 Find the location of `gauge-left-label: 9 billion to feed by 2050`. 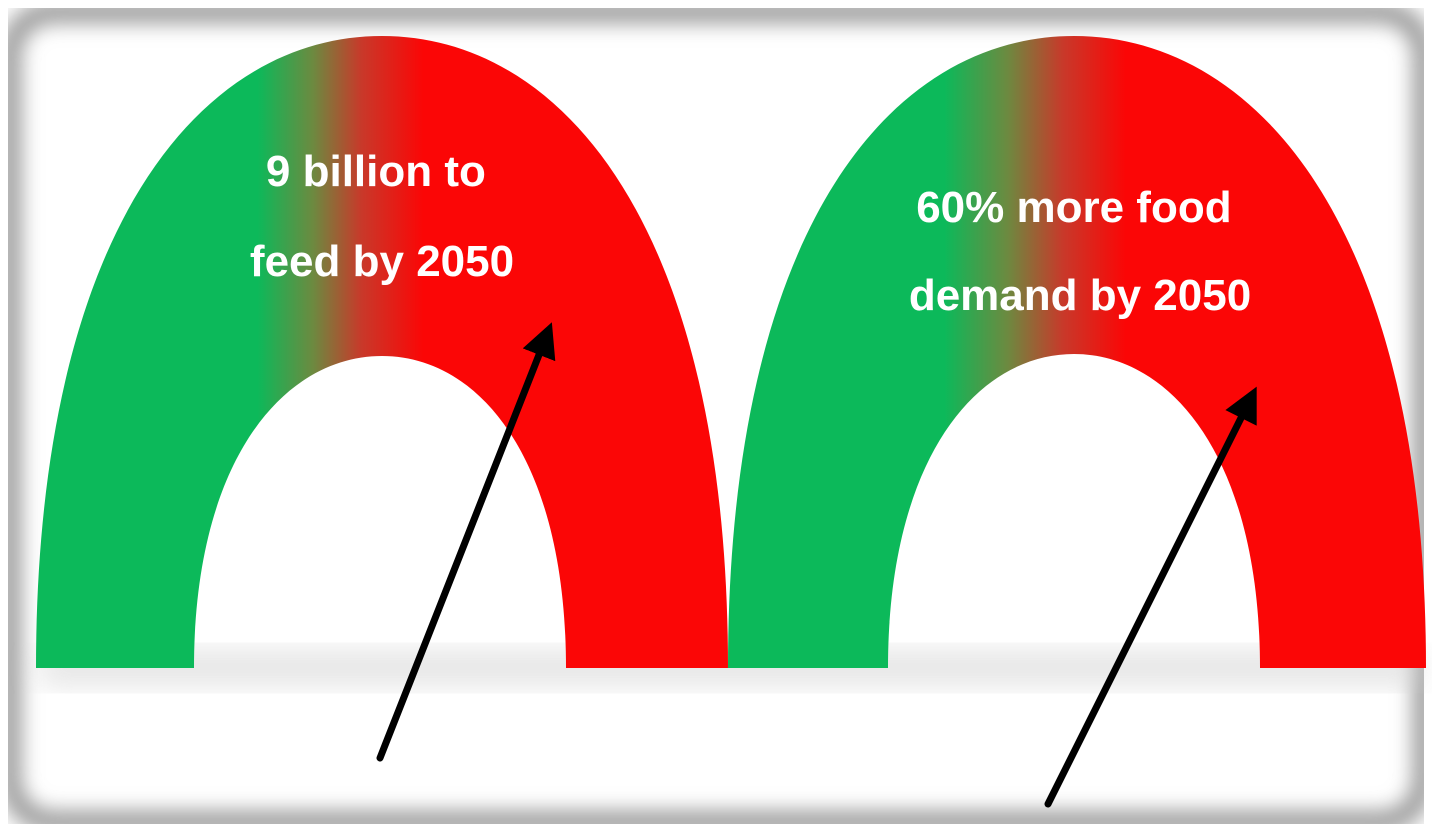

gauge-left-label: 9 billion to feed by 2050 is located at coordinates (382, 216).